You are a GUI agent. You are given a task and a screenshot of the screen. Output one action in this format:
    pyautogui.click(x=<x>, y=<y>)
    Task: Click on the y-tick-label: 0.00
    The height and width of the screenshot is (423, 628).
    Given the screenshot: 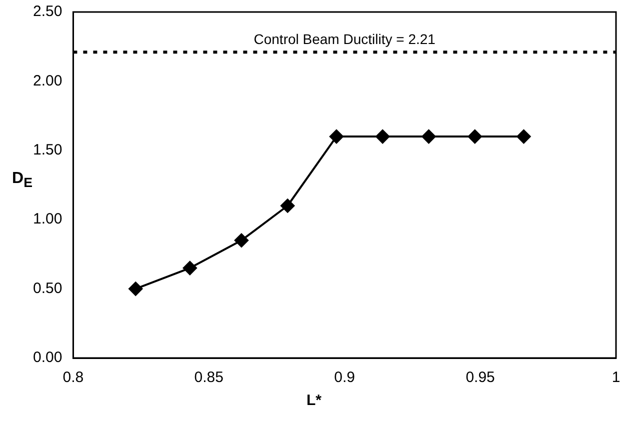 What is the action you would take?
    pyautogui.click(x=47, y=357)
    